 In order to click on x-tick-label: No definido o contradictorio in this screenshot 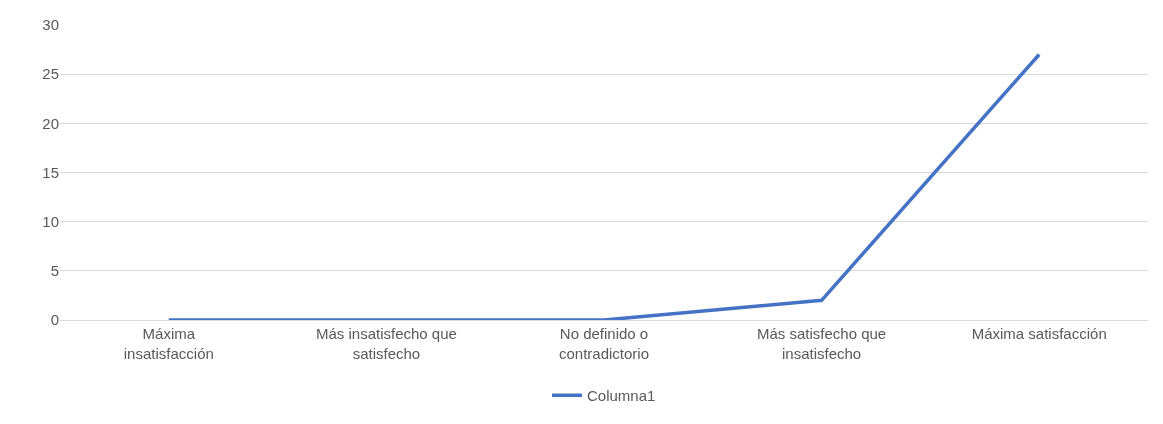, I will do `click(604, 343)`.